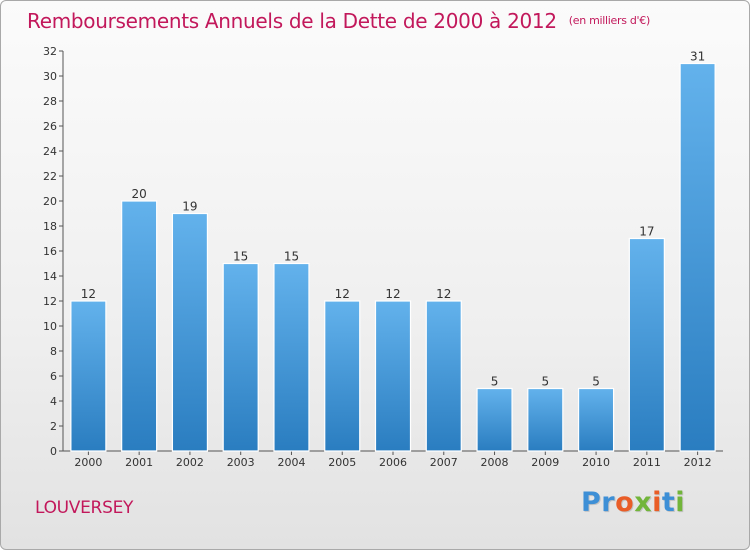 This screenshot has height=550, width=750. What do you see at coordinates (495, 462) in the screenshot?
I see `x-tick-label: 2008` at bounding box center [495, 462].